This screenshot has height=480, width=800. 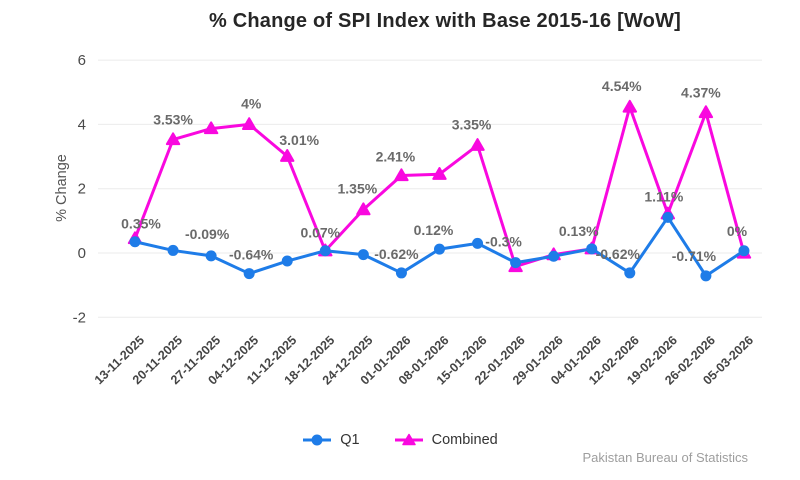 What do you see at coordinates (82, 253) in the screenshot?
I see `y-axis-tick-label: 0` at bounding box center [82, 253].